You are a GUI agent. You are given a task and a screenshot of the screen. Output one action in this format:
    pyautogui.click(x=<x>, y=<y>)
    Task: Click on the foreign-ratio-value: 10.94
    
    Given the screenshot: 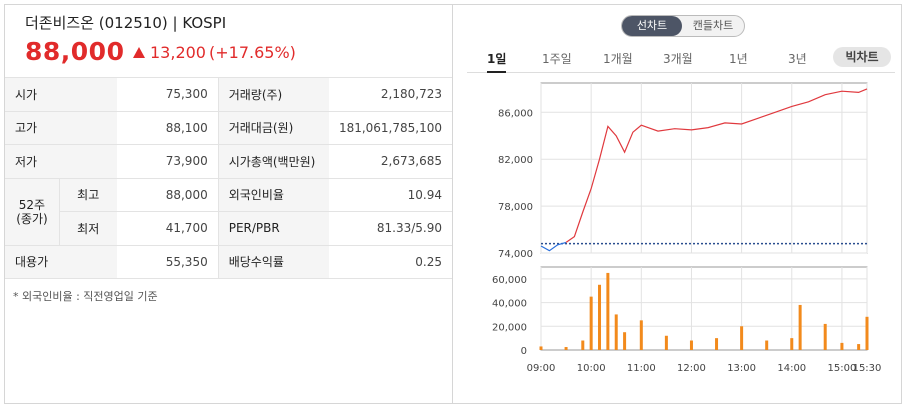 What is the action you would take?
    pyautogui.click(x=390, y=194)
    